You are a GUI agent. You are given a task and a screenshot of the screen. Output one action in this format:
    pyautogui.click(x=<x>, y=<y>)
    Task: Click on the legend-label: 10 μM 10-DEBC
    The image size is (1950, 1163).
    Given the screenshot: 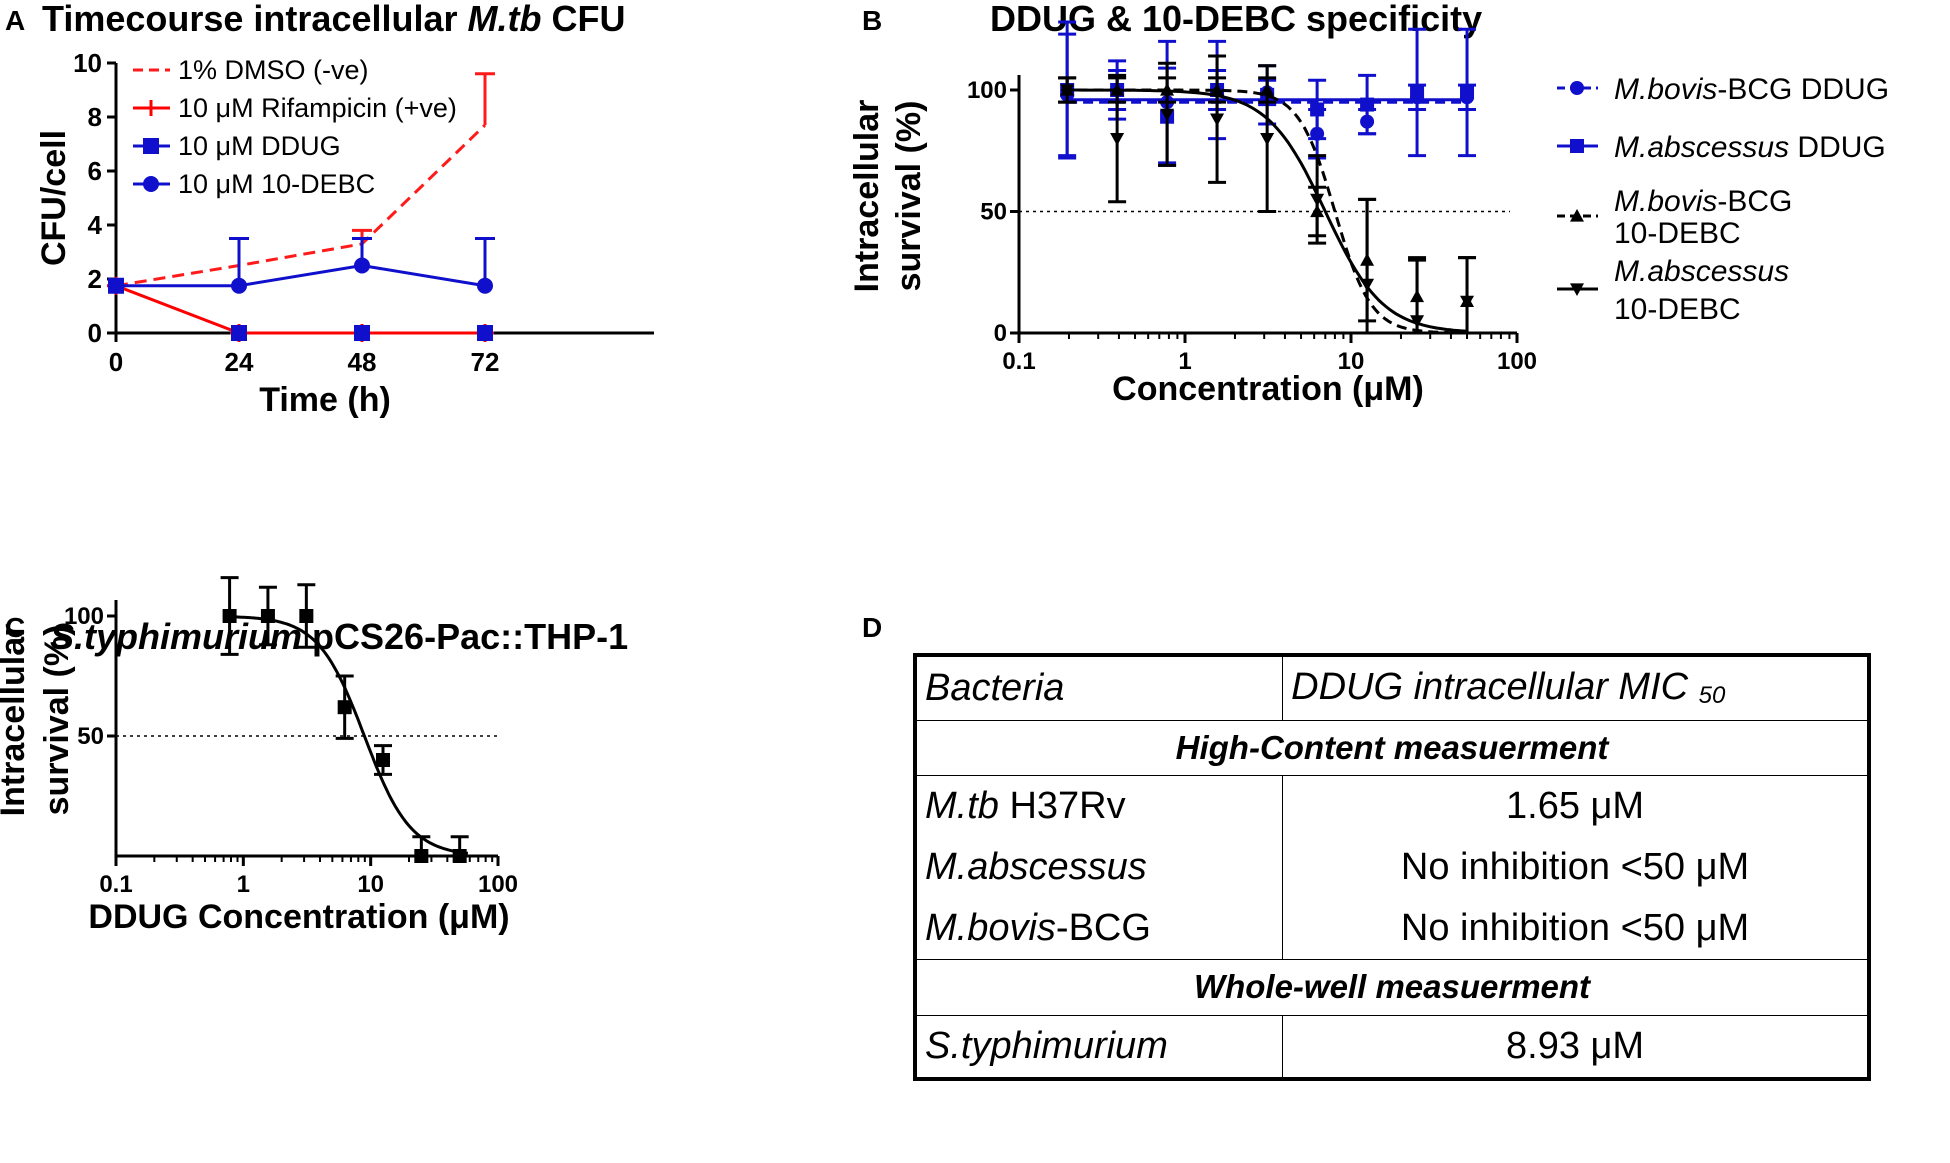 What is the action you would take?
    pyautogui.click(x=276, y=184)
    